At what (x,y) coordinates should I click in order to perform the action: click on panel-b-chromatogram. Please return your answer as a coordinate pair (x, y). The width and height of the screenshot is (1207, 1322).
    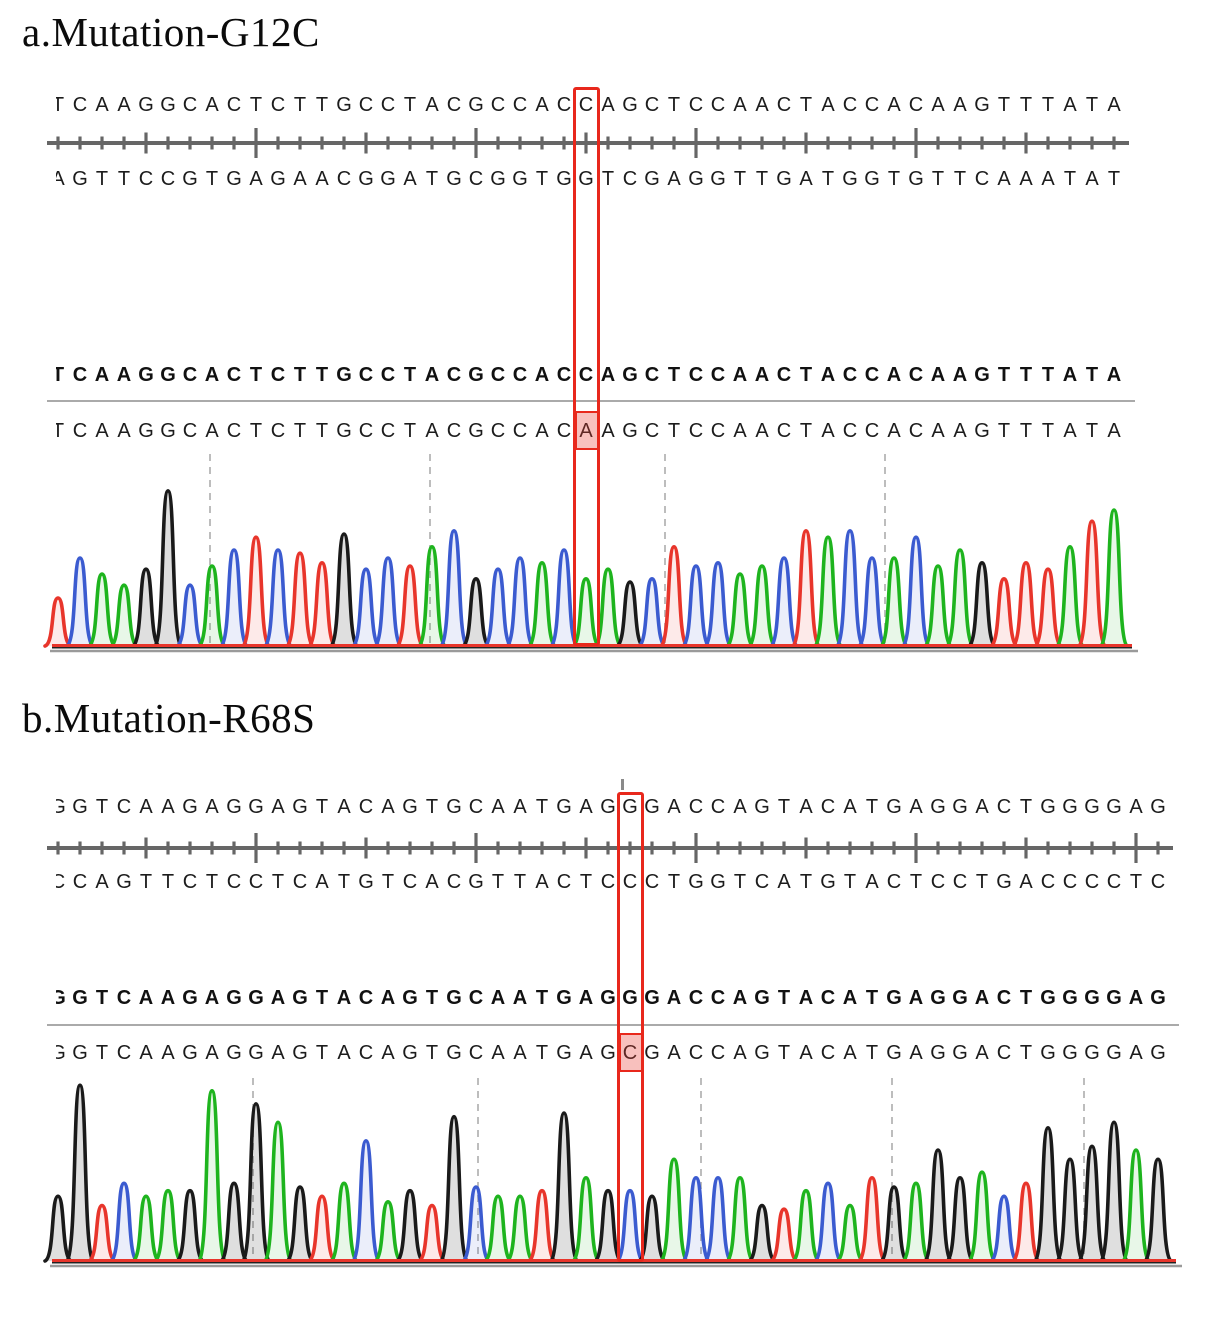
    Looking at the image, I should click on (612, 1173).